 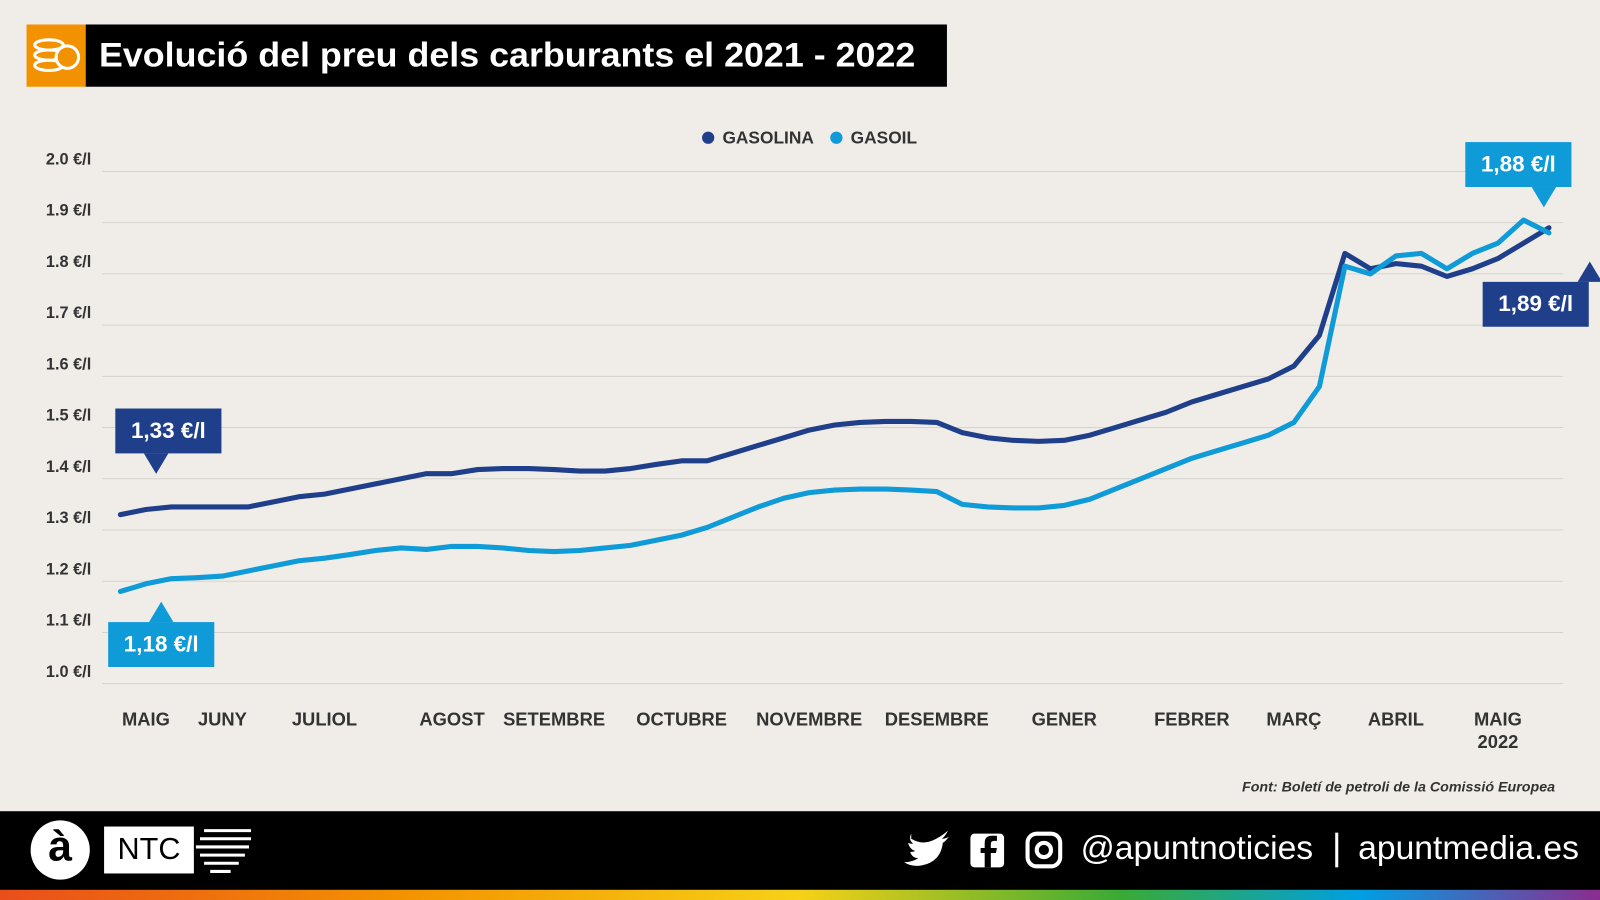 I want to click on x-tick-label: ABRIL, so click(x=1396, y=718).